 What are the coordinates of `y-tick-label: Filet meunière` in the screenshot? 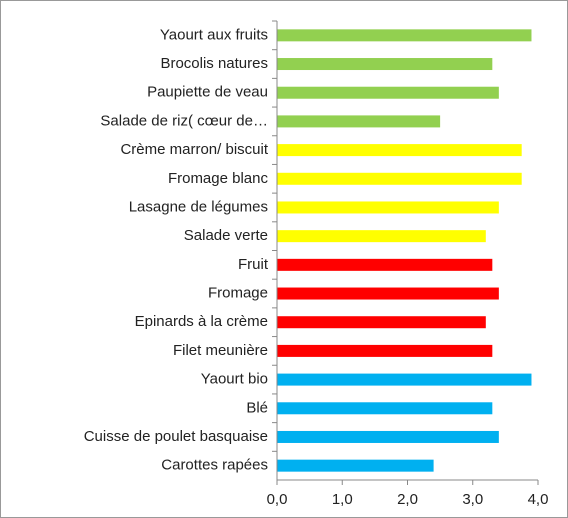 It's located at (220, 350).